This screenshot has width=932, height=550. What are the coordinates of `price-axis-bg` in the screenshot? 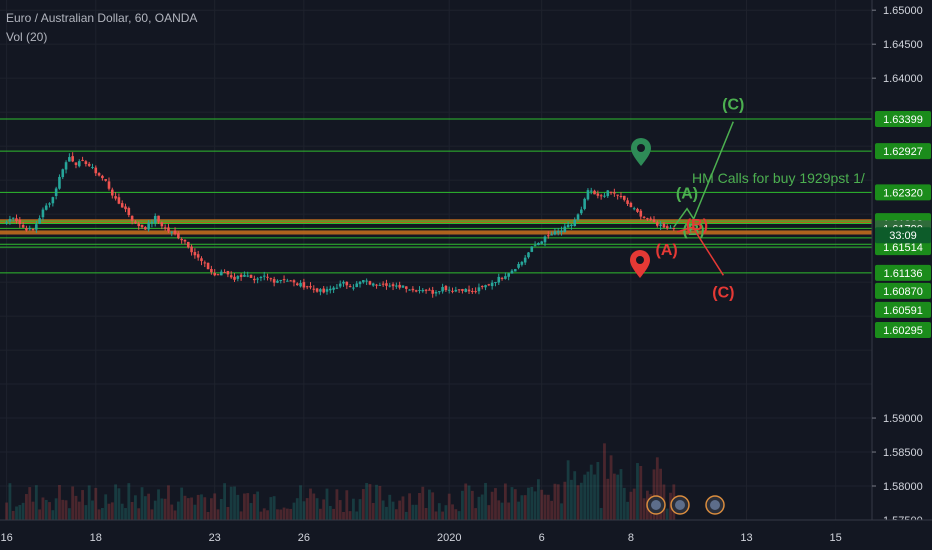 It's located at (902, 260).